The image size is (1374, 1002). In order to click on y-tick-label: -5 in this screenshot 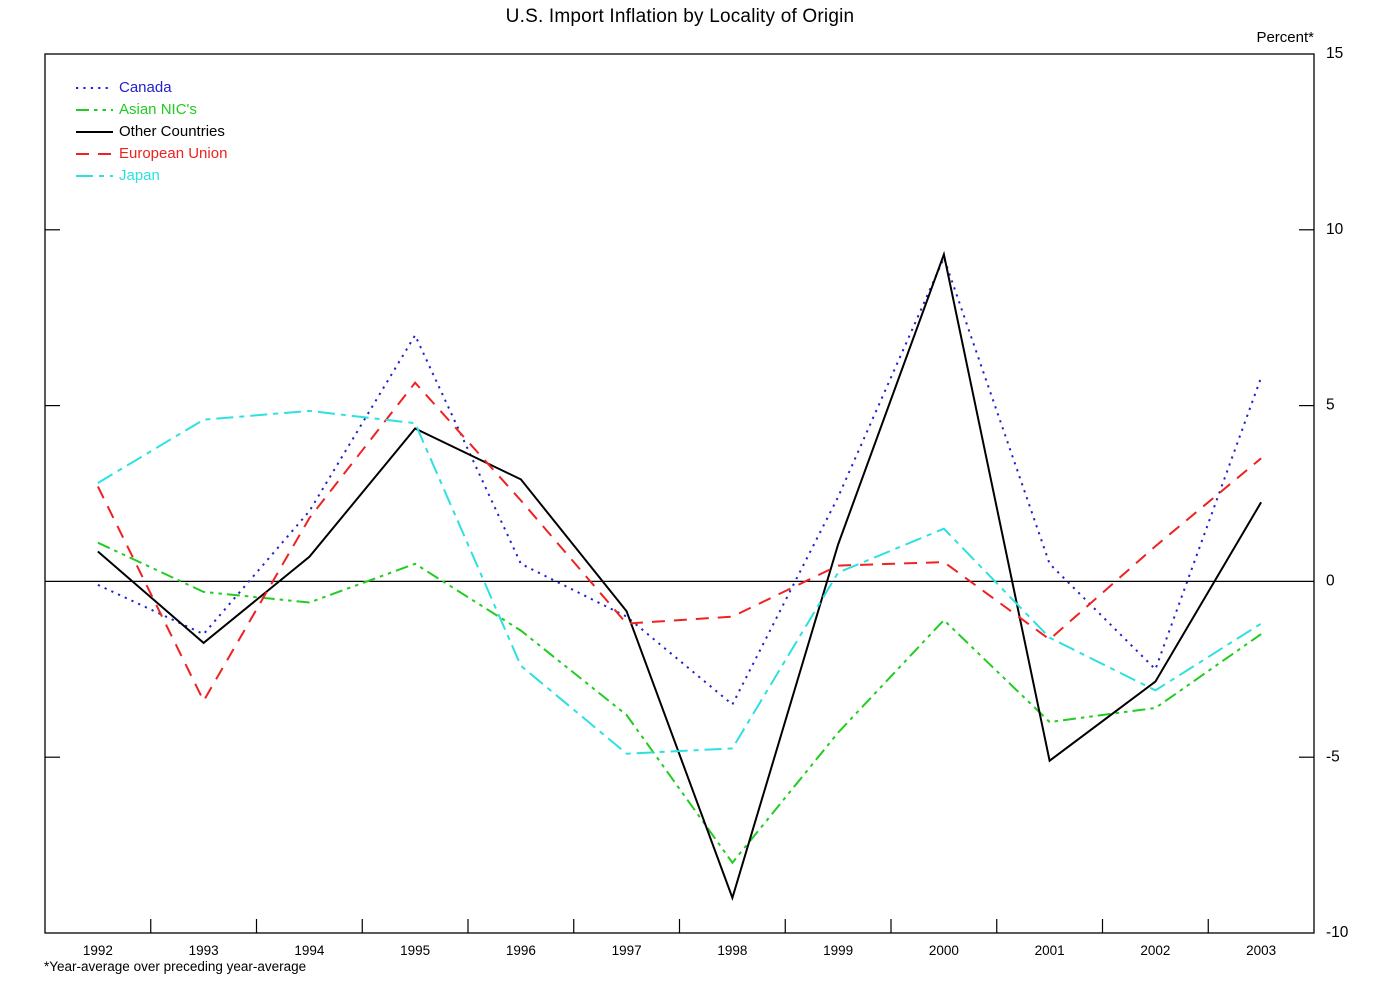, I will do `click(1333, 756)`.